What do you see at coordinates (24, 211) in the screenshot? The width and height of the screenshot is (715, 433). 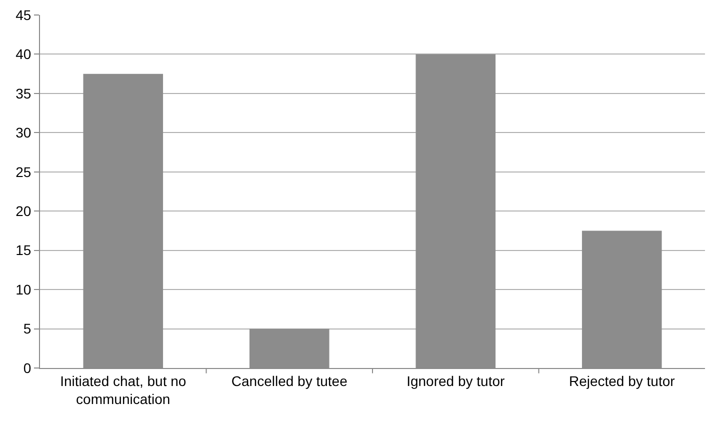 I see `y-tick-label: 20` at bounding box center [24, 211].